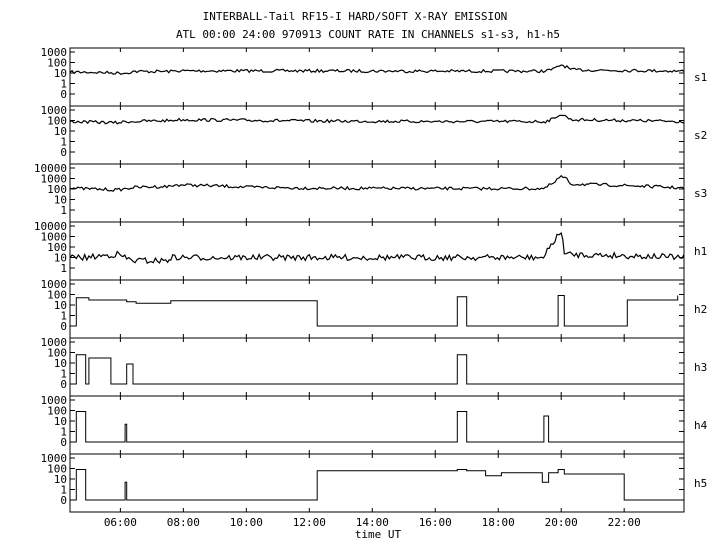 The height and width of the screenshot is (550, 720). Describe the element at coordinates (435, 522) in the screenshot. I see `x-tick-label: 16:00` at that location.